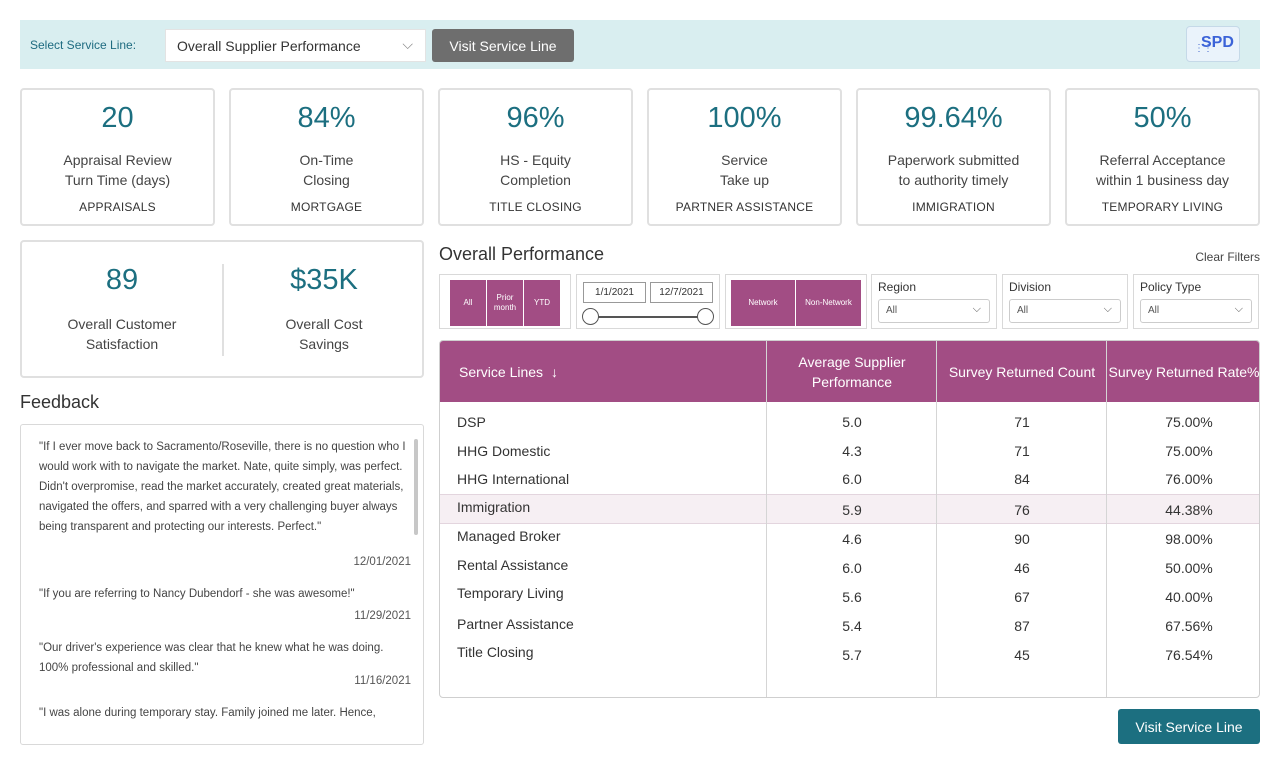 The image size is (1280, 765). I want to click on date-slider-end-handle, so click(705, 316).